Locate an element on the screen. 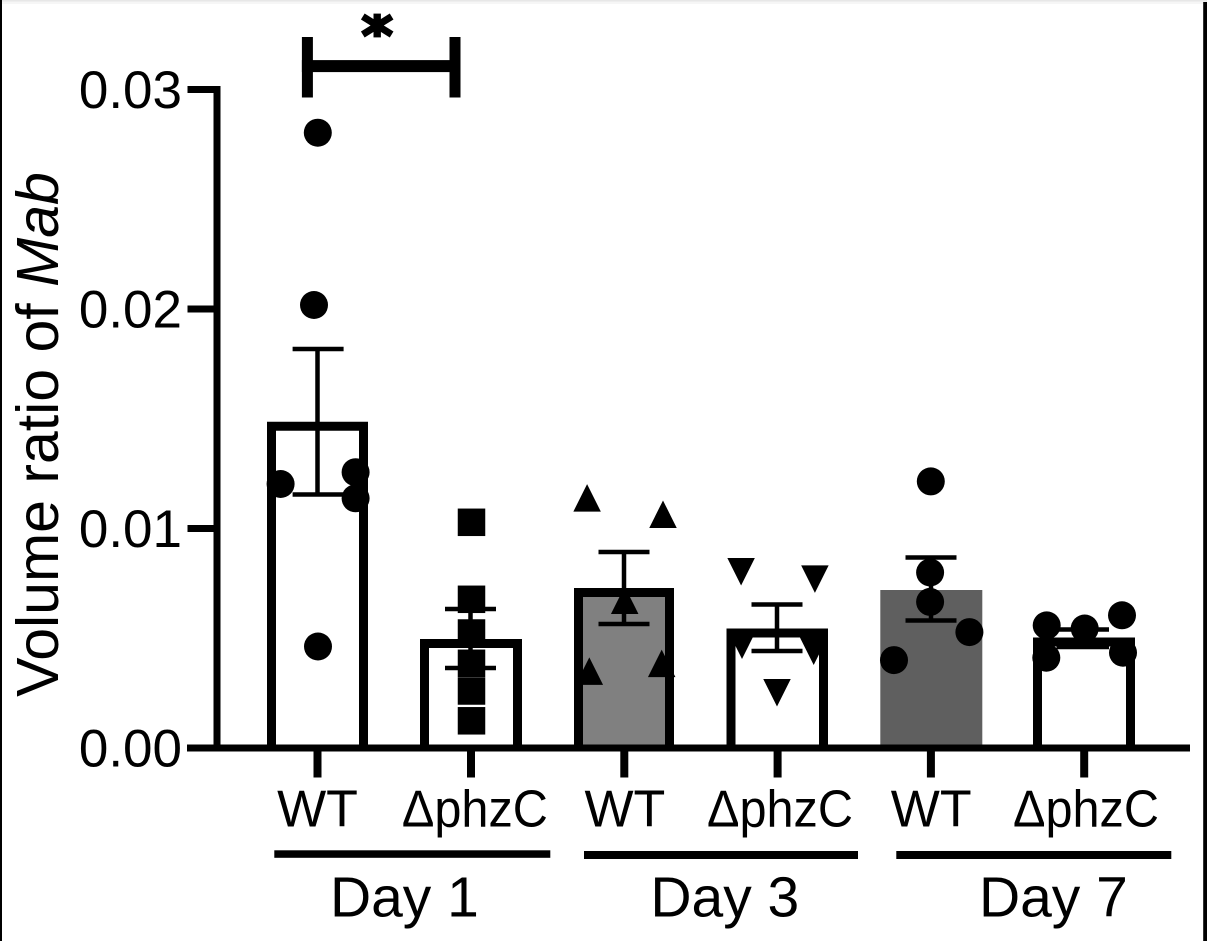 This screenshot has height=941, width=1207. svg-text: Day 1 is located at coordinates (404, 898).